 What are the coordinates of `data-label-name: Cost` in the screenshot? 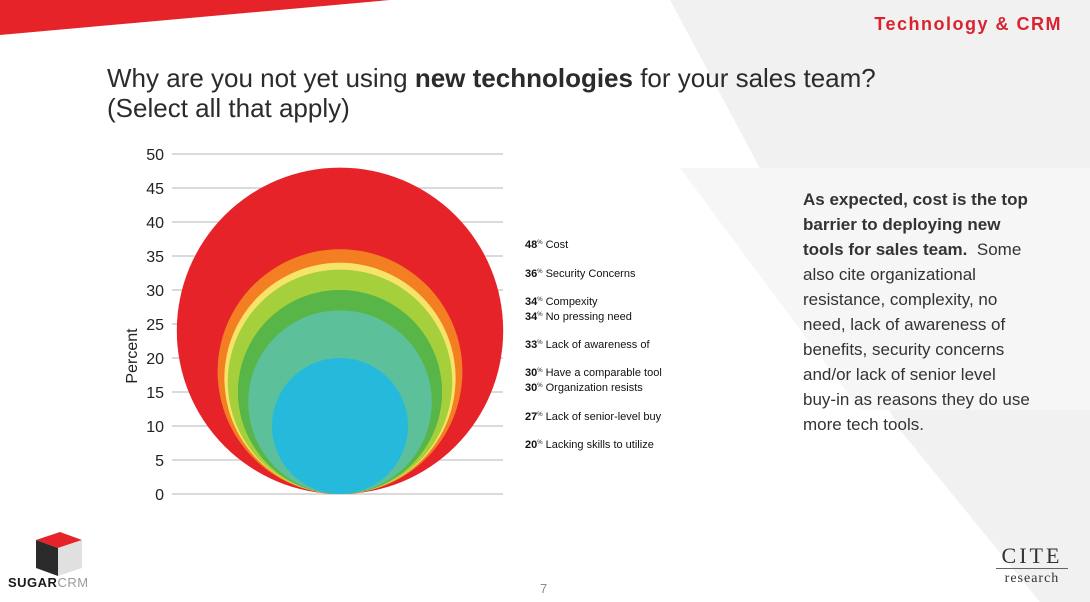 It's located at (557, 245).